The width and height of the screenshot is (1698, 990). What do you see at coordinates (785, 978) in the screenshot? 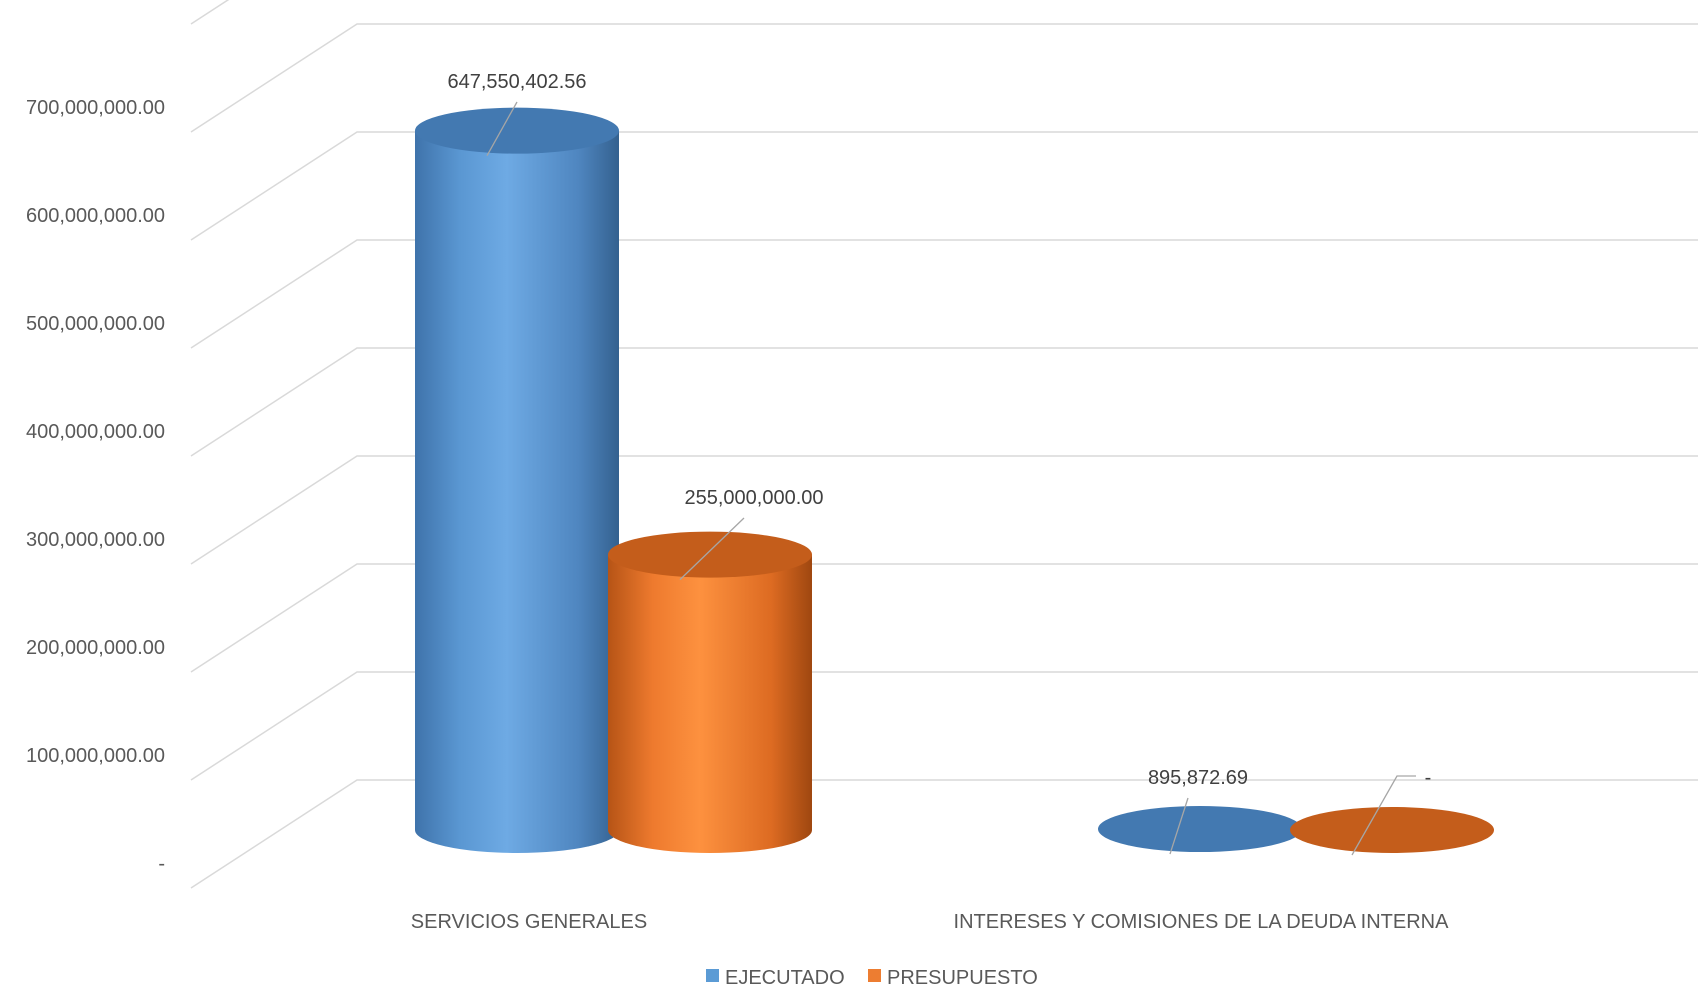
I see `legend-label: EJECUTADO` at bounding box center [785, 978].